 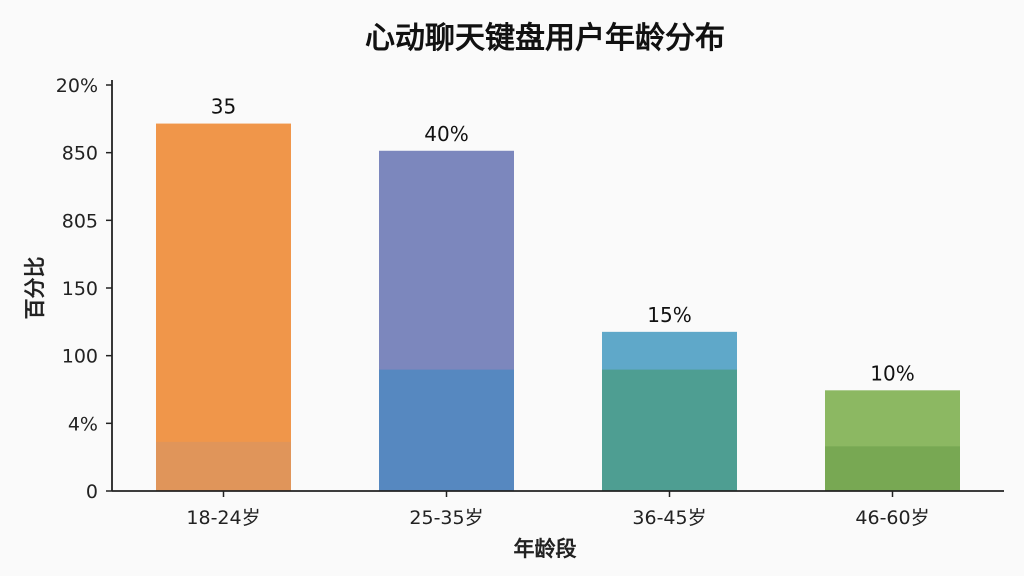 What do you see at coordinates (223, 307) in the screenshot?
I see `bar` at bounding box center [223, 307].